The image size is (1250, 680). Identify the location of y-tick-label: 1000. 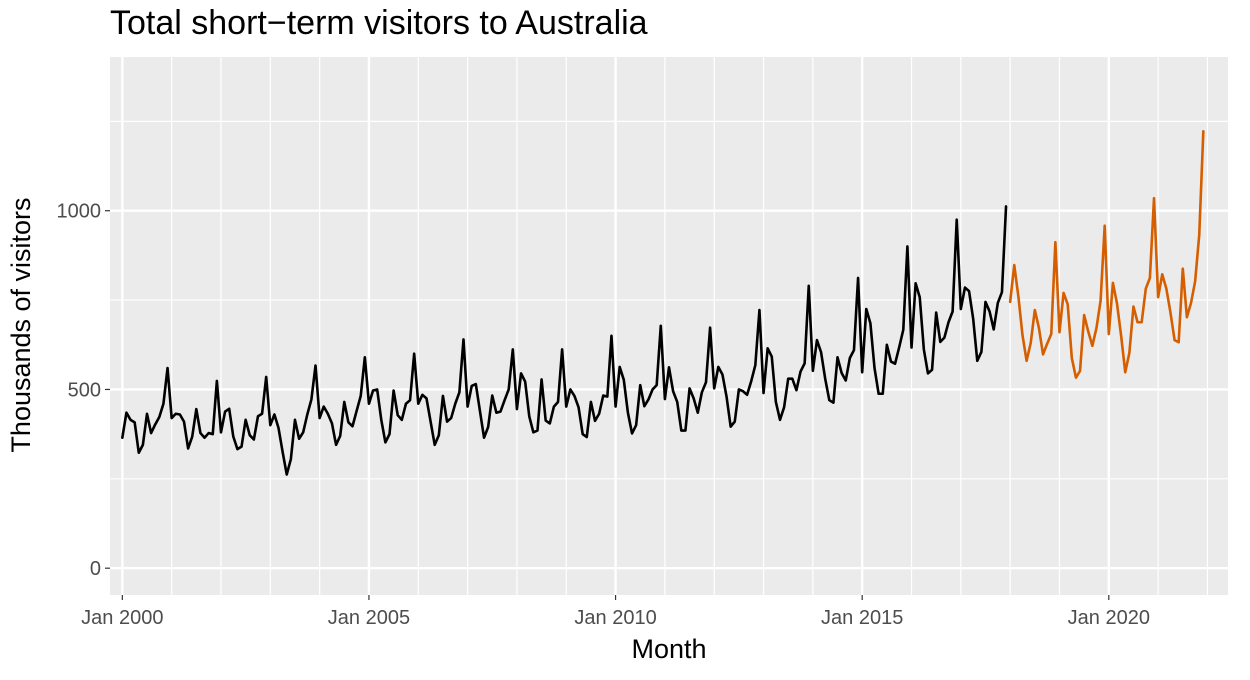
(79, 212).